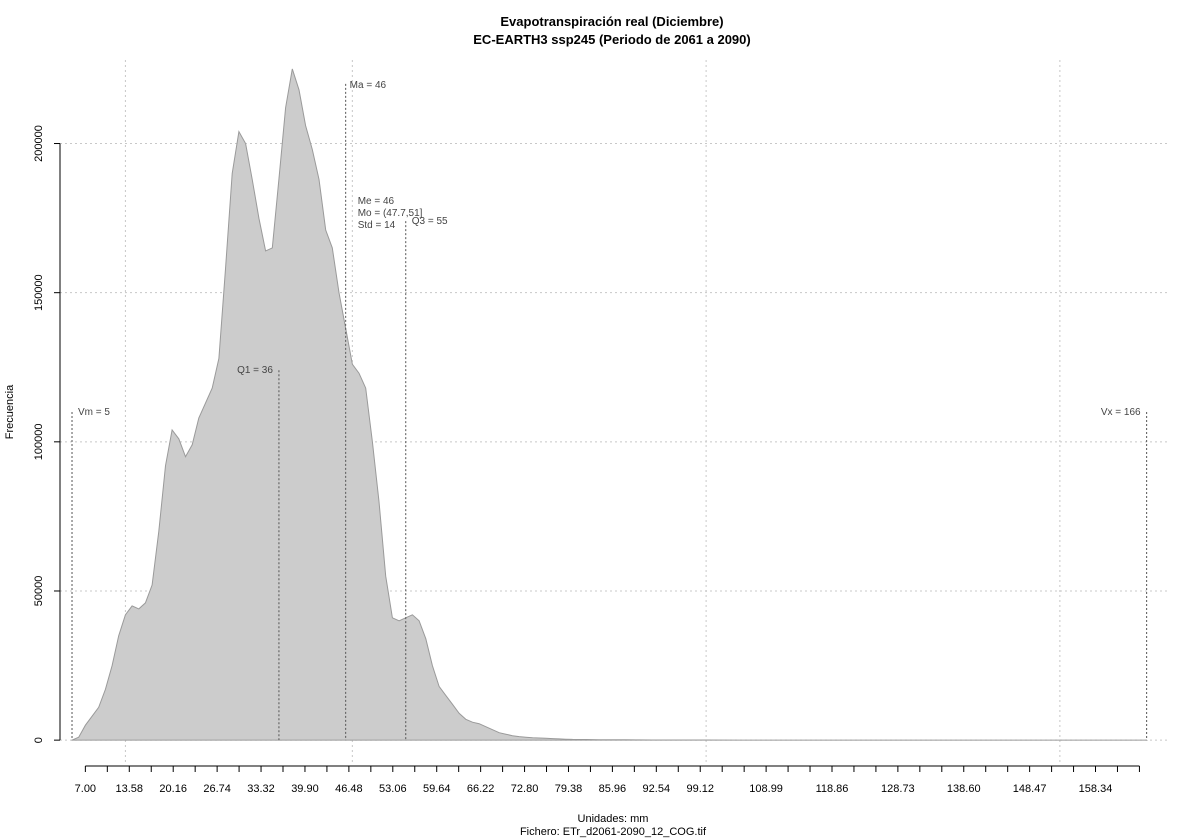 The width and height of the screenshot is (1200, 840). I want to click on y-tick-label-2: 100000, so click(39, 441).